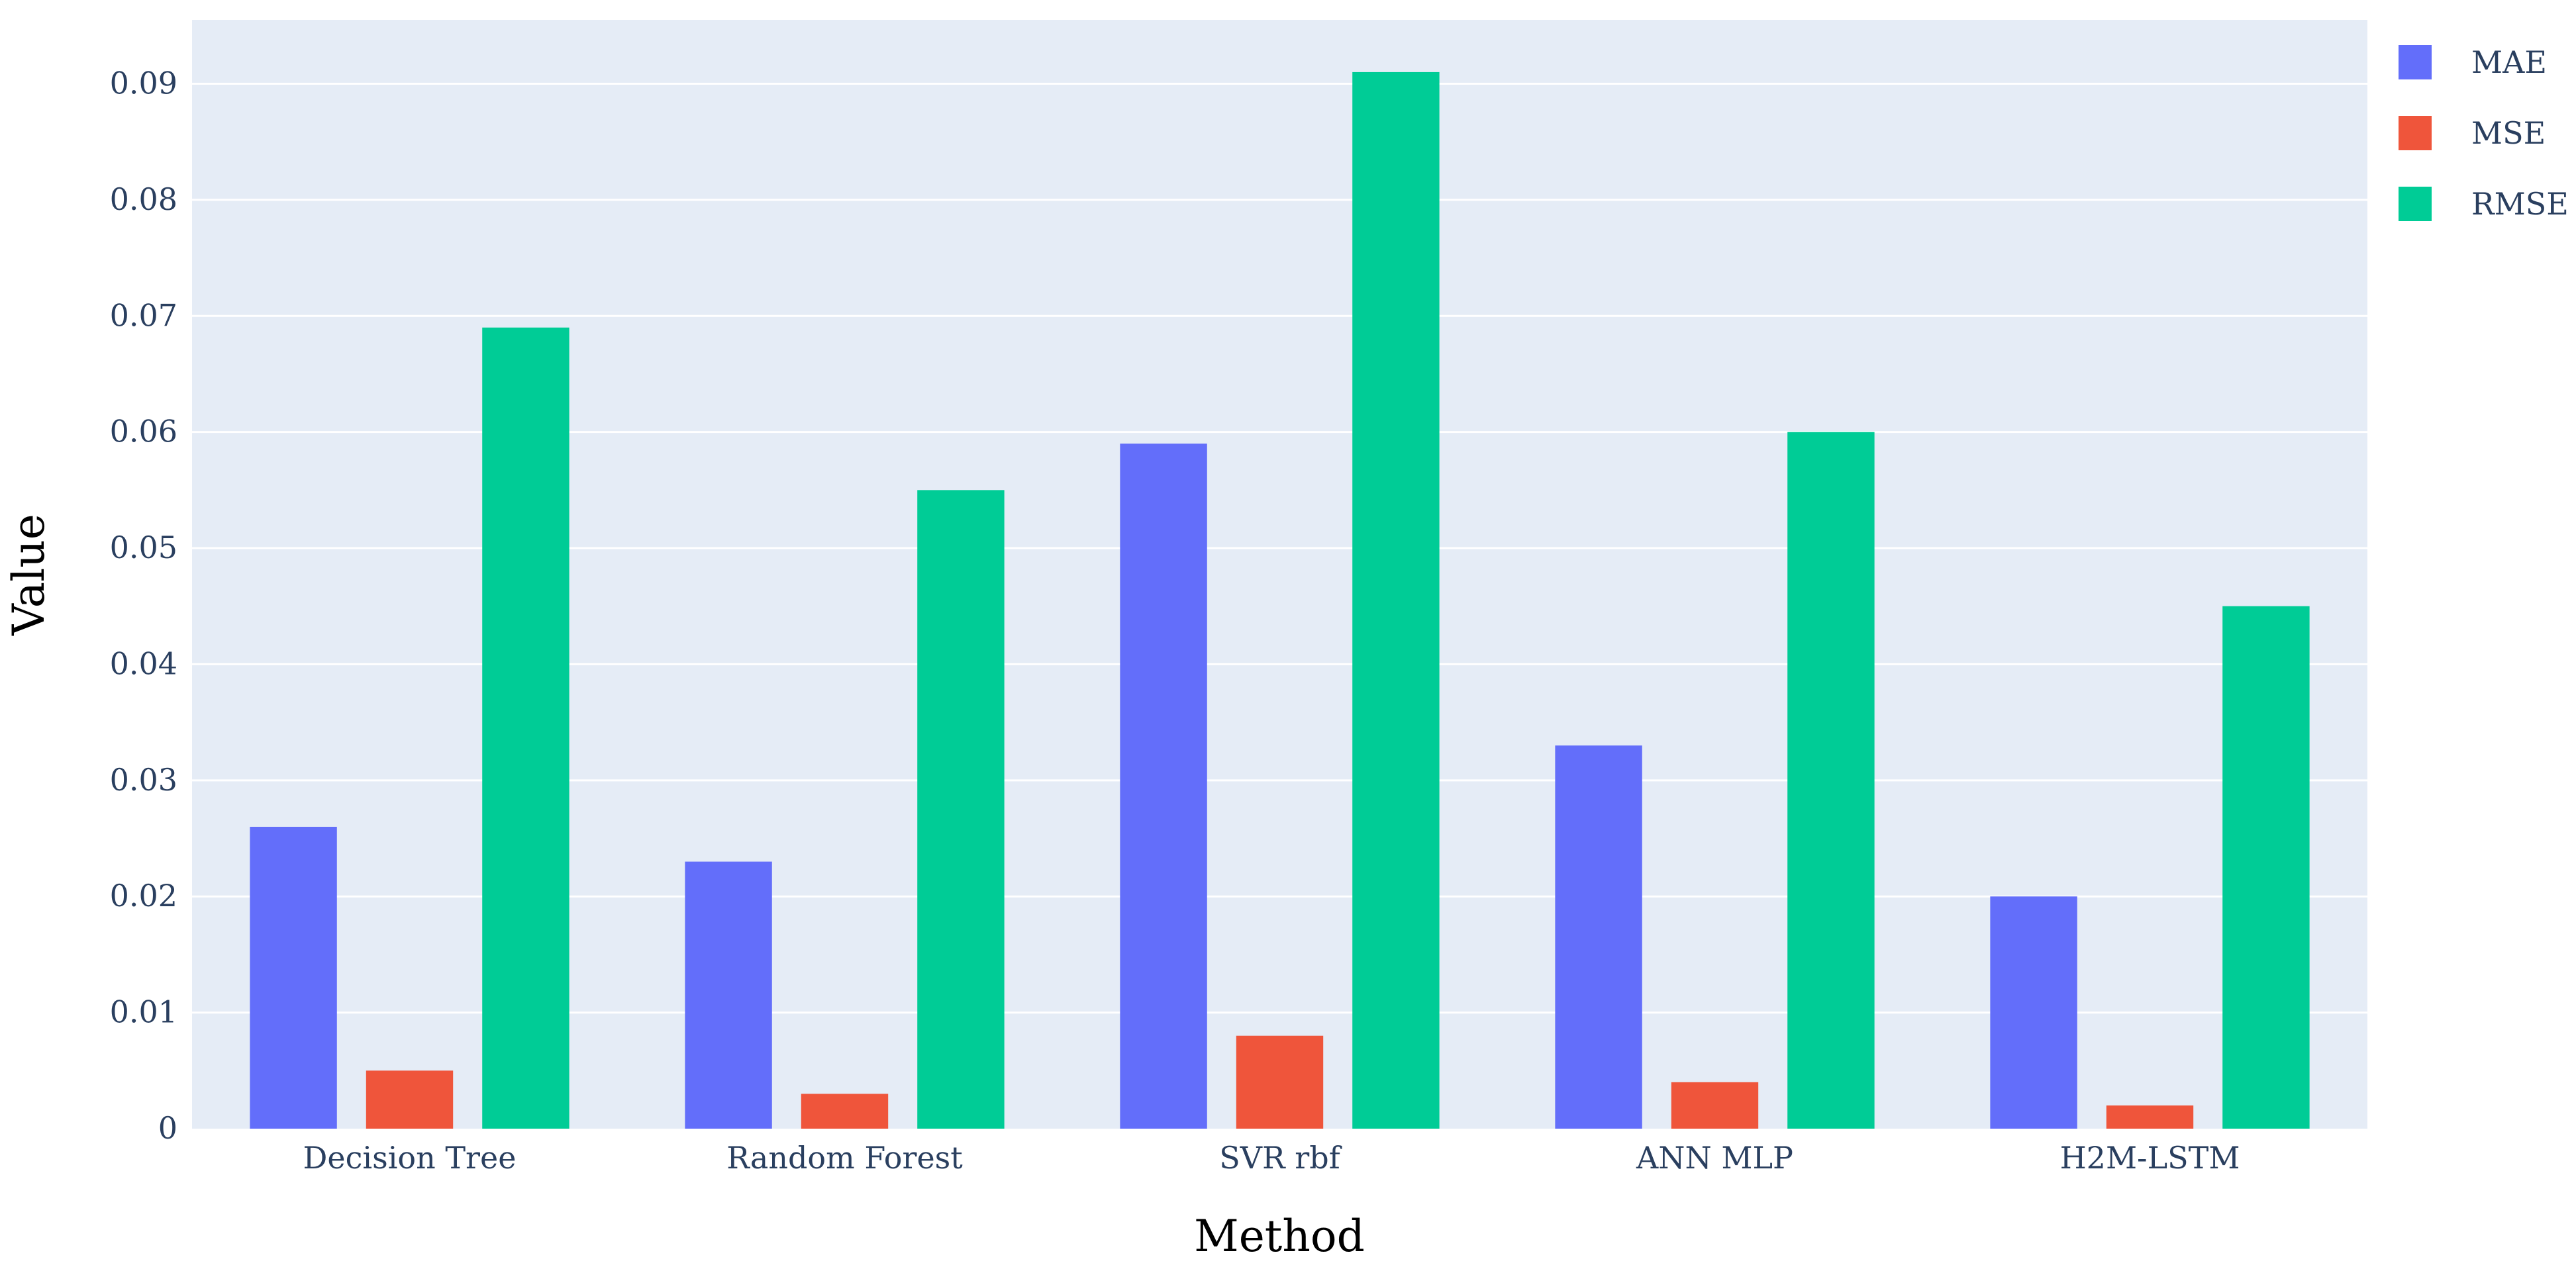 The height and width of the screenshot is (1269, 2576). I want to click on y-tick-label: 0.02, so click(143, 896).